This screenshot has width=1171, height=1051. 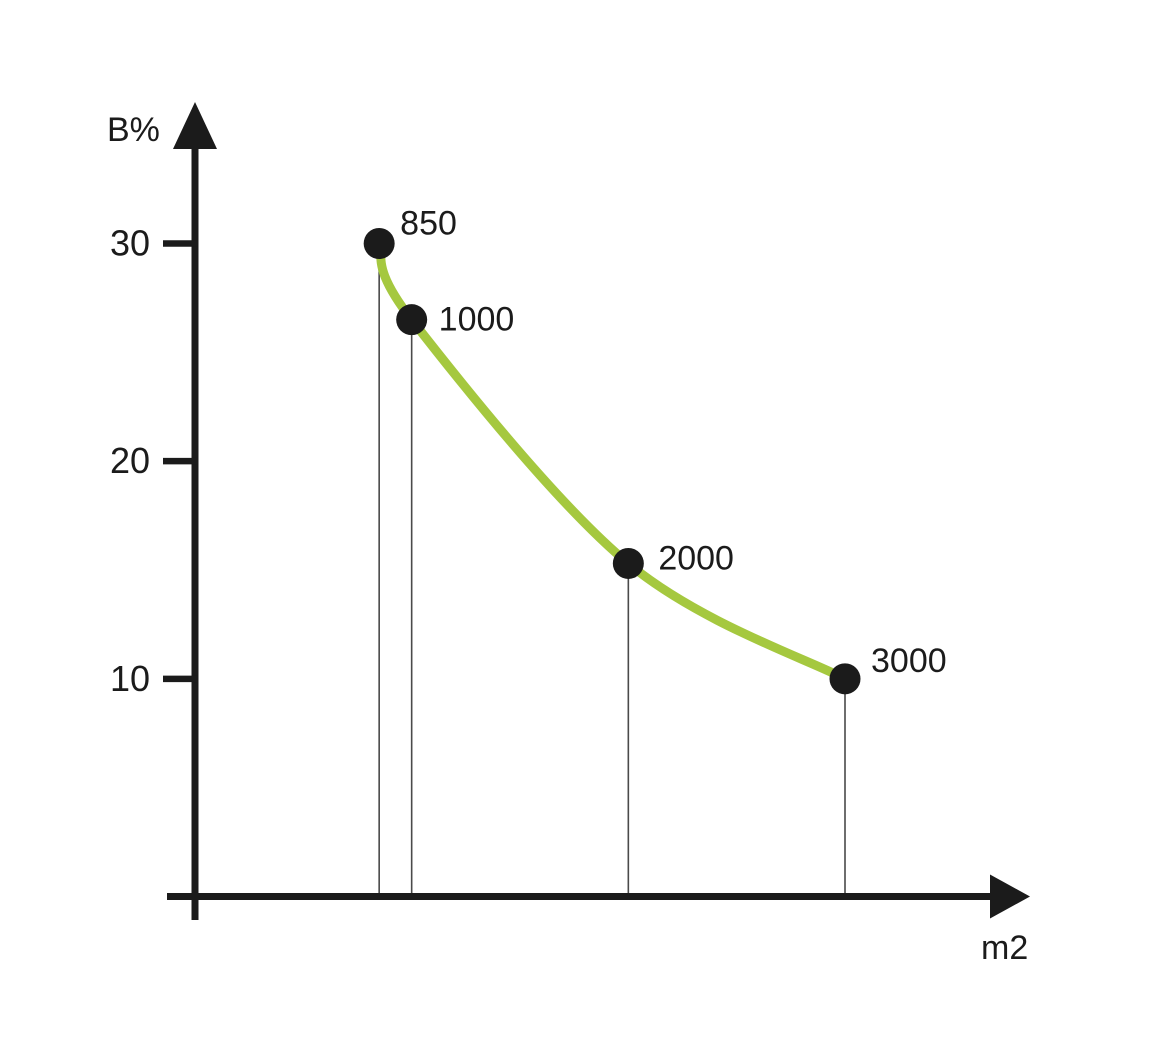 I want to click on y-tick-label: 10, so click(x=130, y=678).